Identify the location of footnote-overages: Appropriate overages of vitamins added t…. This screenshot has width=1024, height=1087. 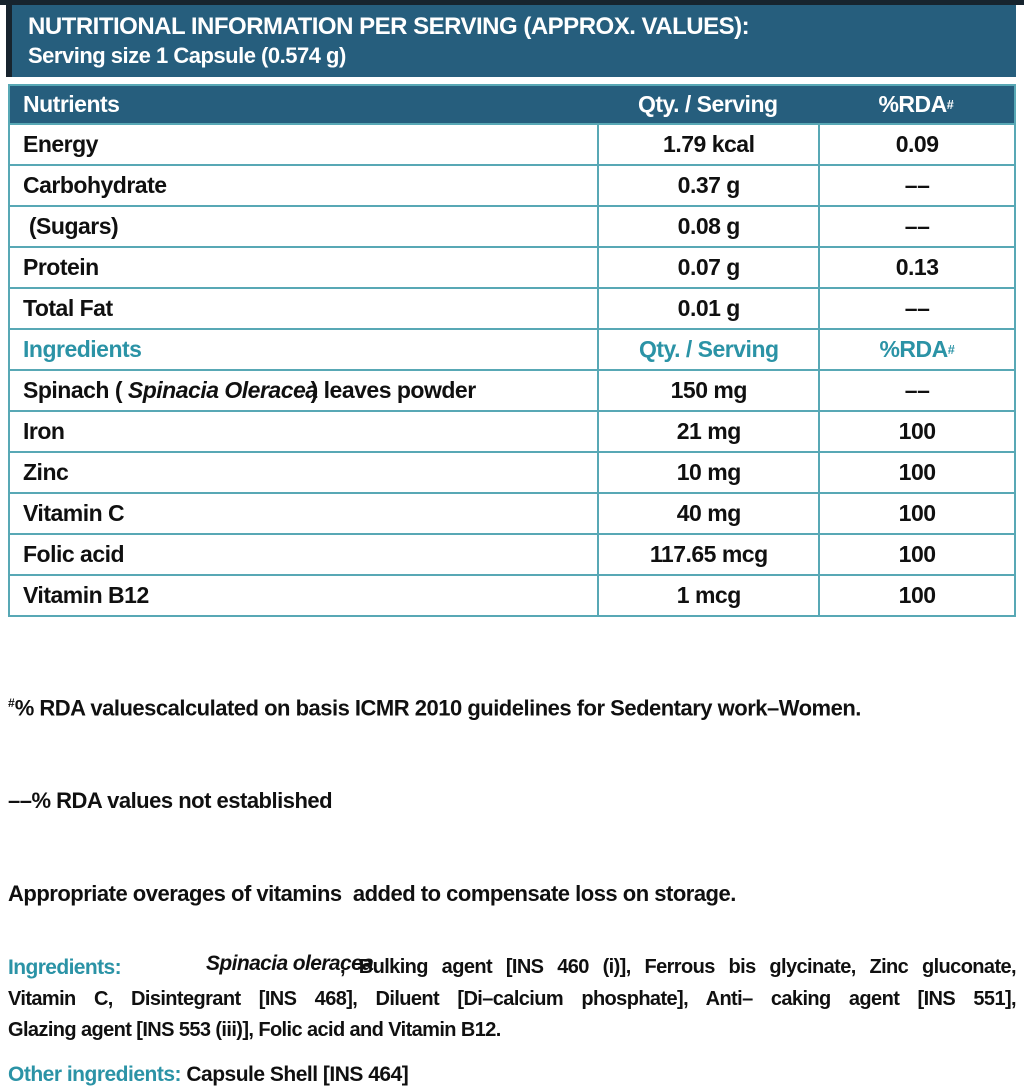
(372, 894).